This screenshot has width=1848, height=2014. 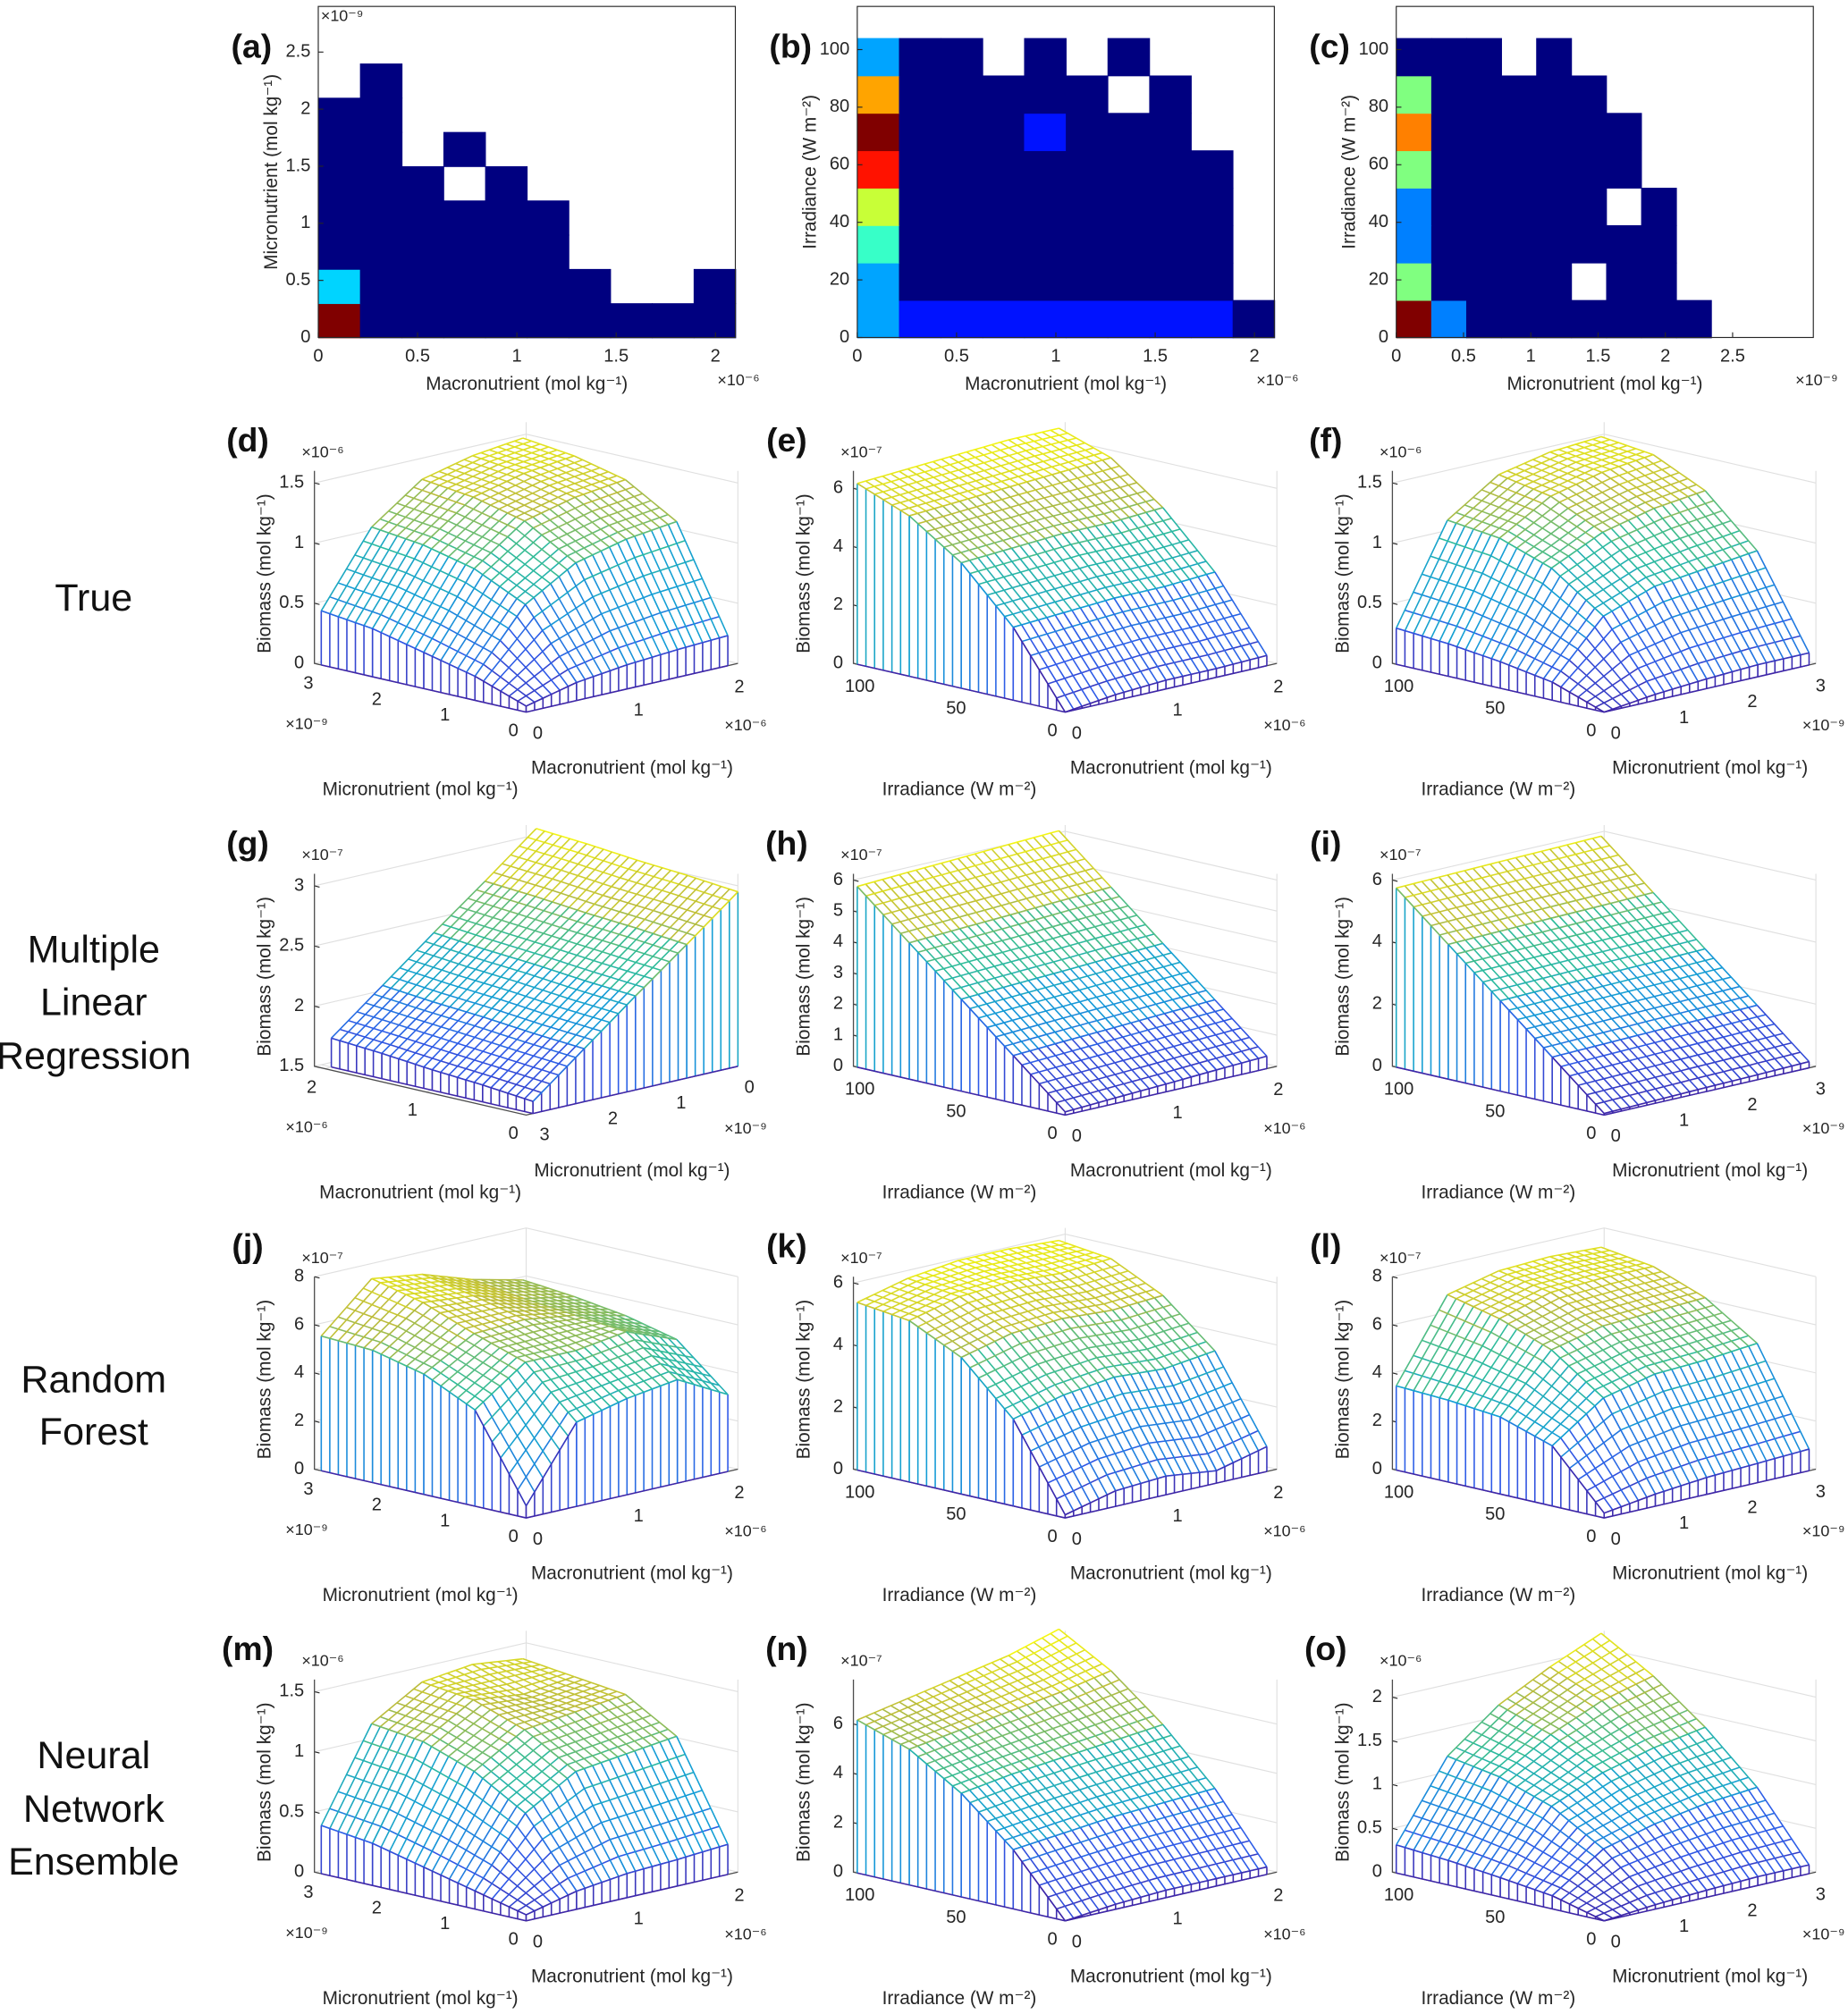 What do you see at coordinates (1823, 1128) in the screenshot?
I see `x-exponent: ×10⁻⁹` at bounding box center [1823, 1128].